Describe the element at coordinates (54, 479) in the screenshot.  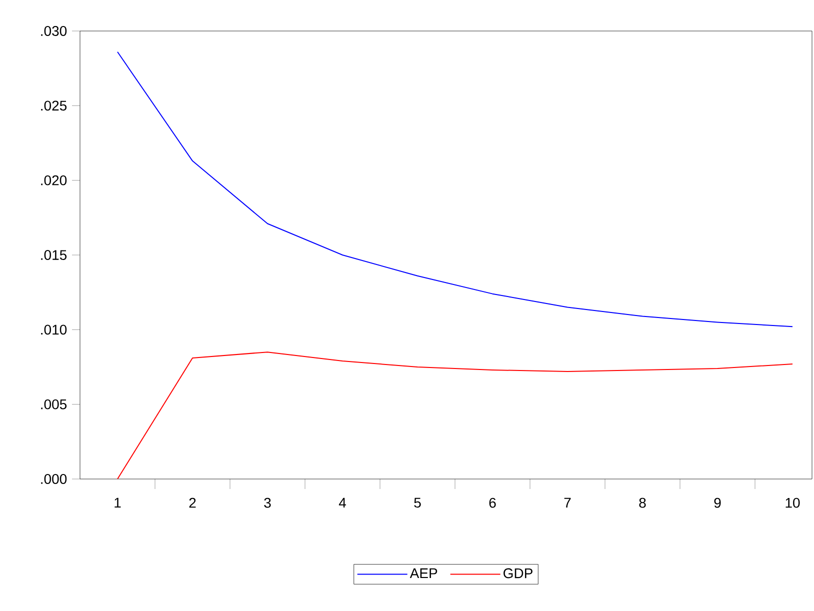
I see `y-tick-label: .000` at that location.